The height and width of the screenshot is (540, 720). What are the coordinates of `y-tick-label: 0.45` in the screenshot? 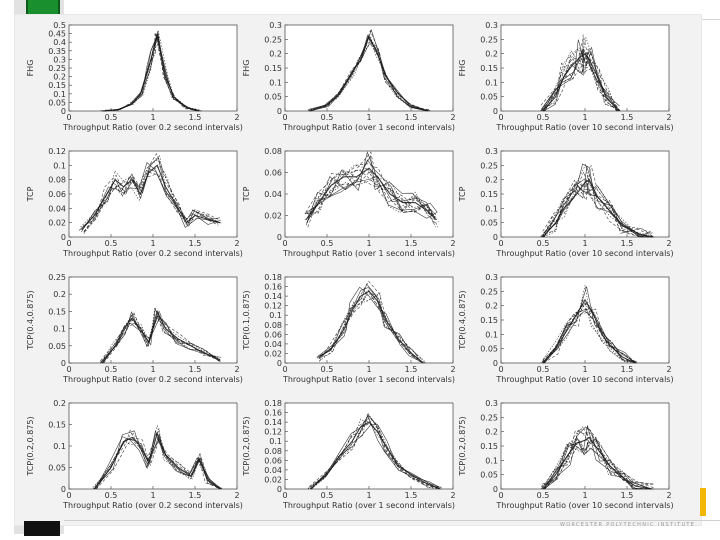 It's located at (57, 34).